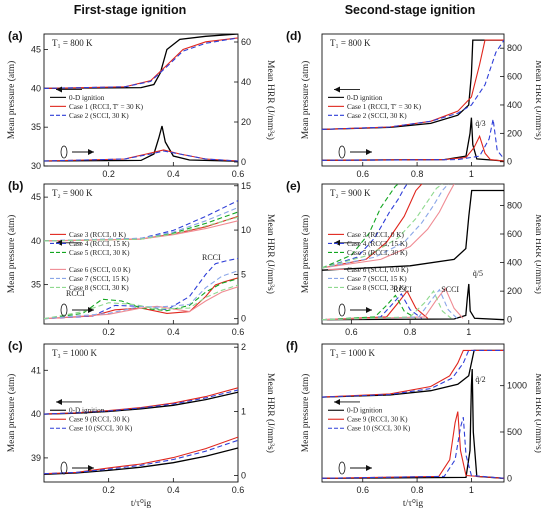  What do you see at coordinates (480, 379) in the screenshot?
I see `annotation-q-scale: q̃/2` at bounding box center [480, 379].